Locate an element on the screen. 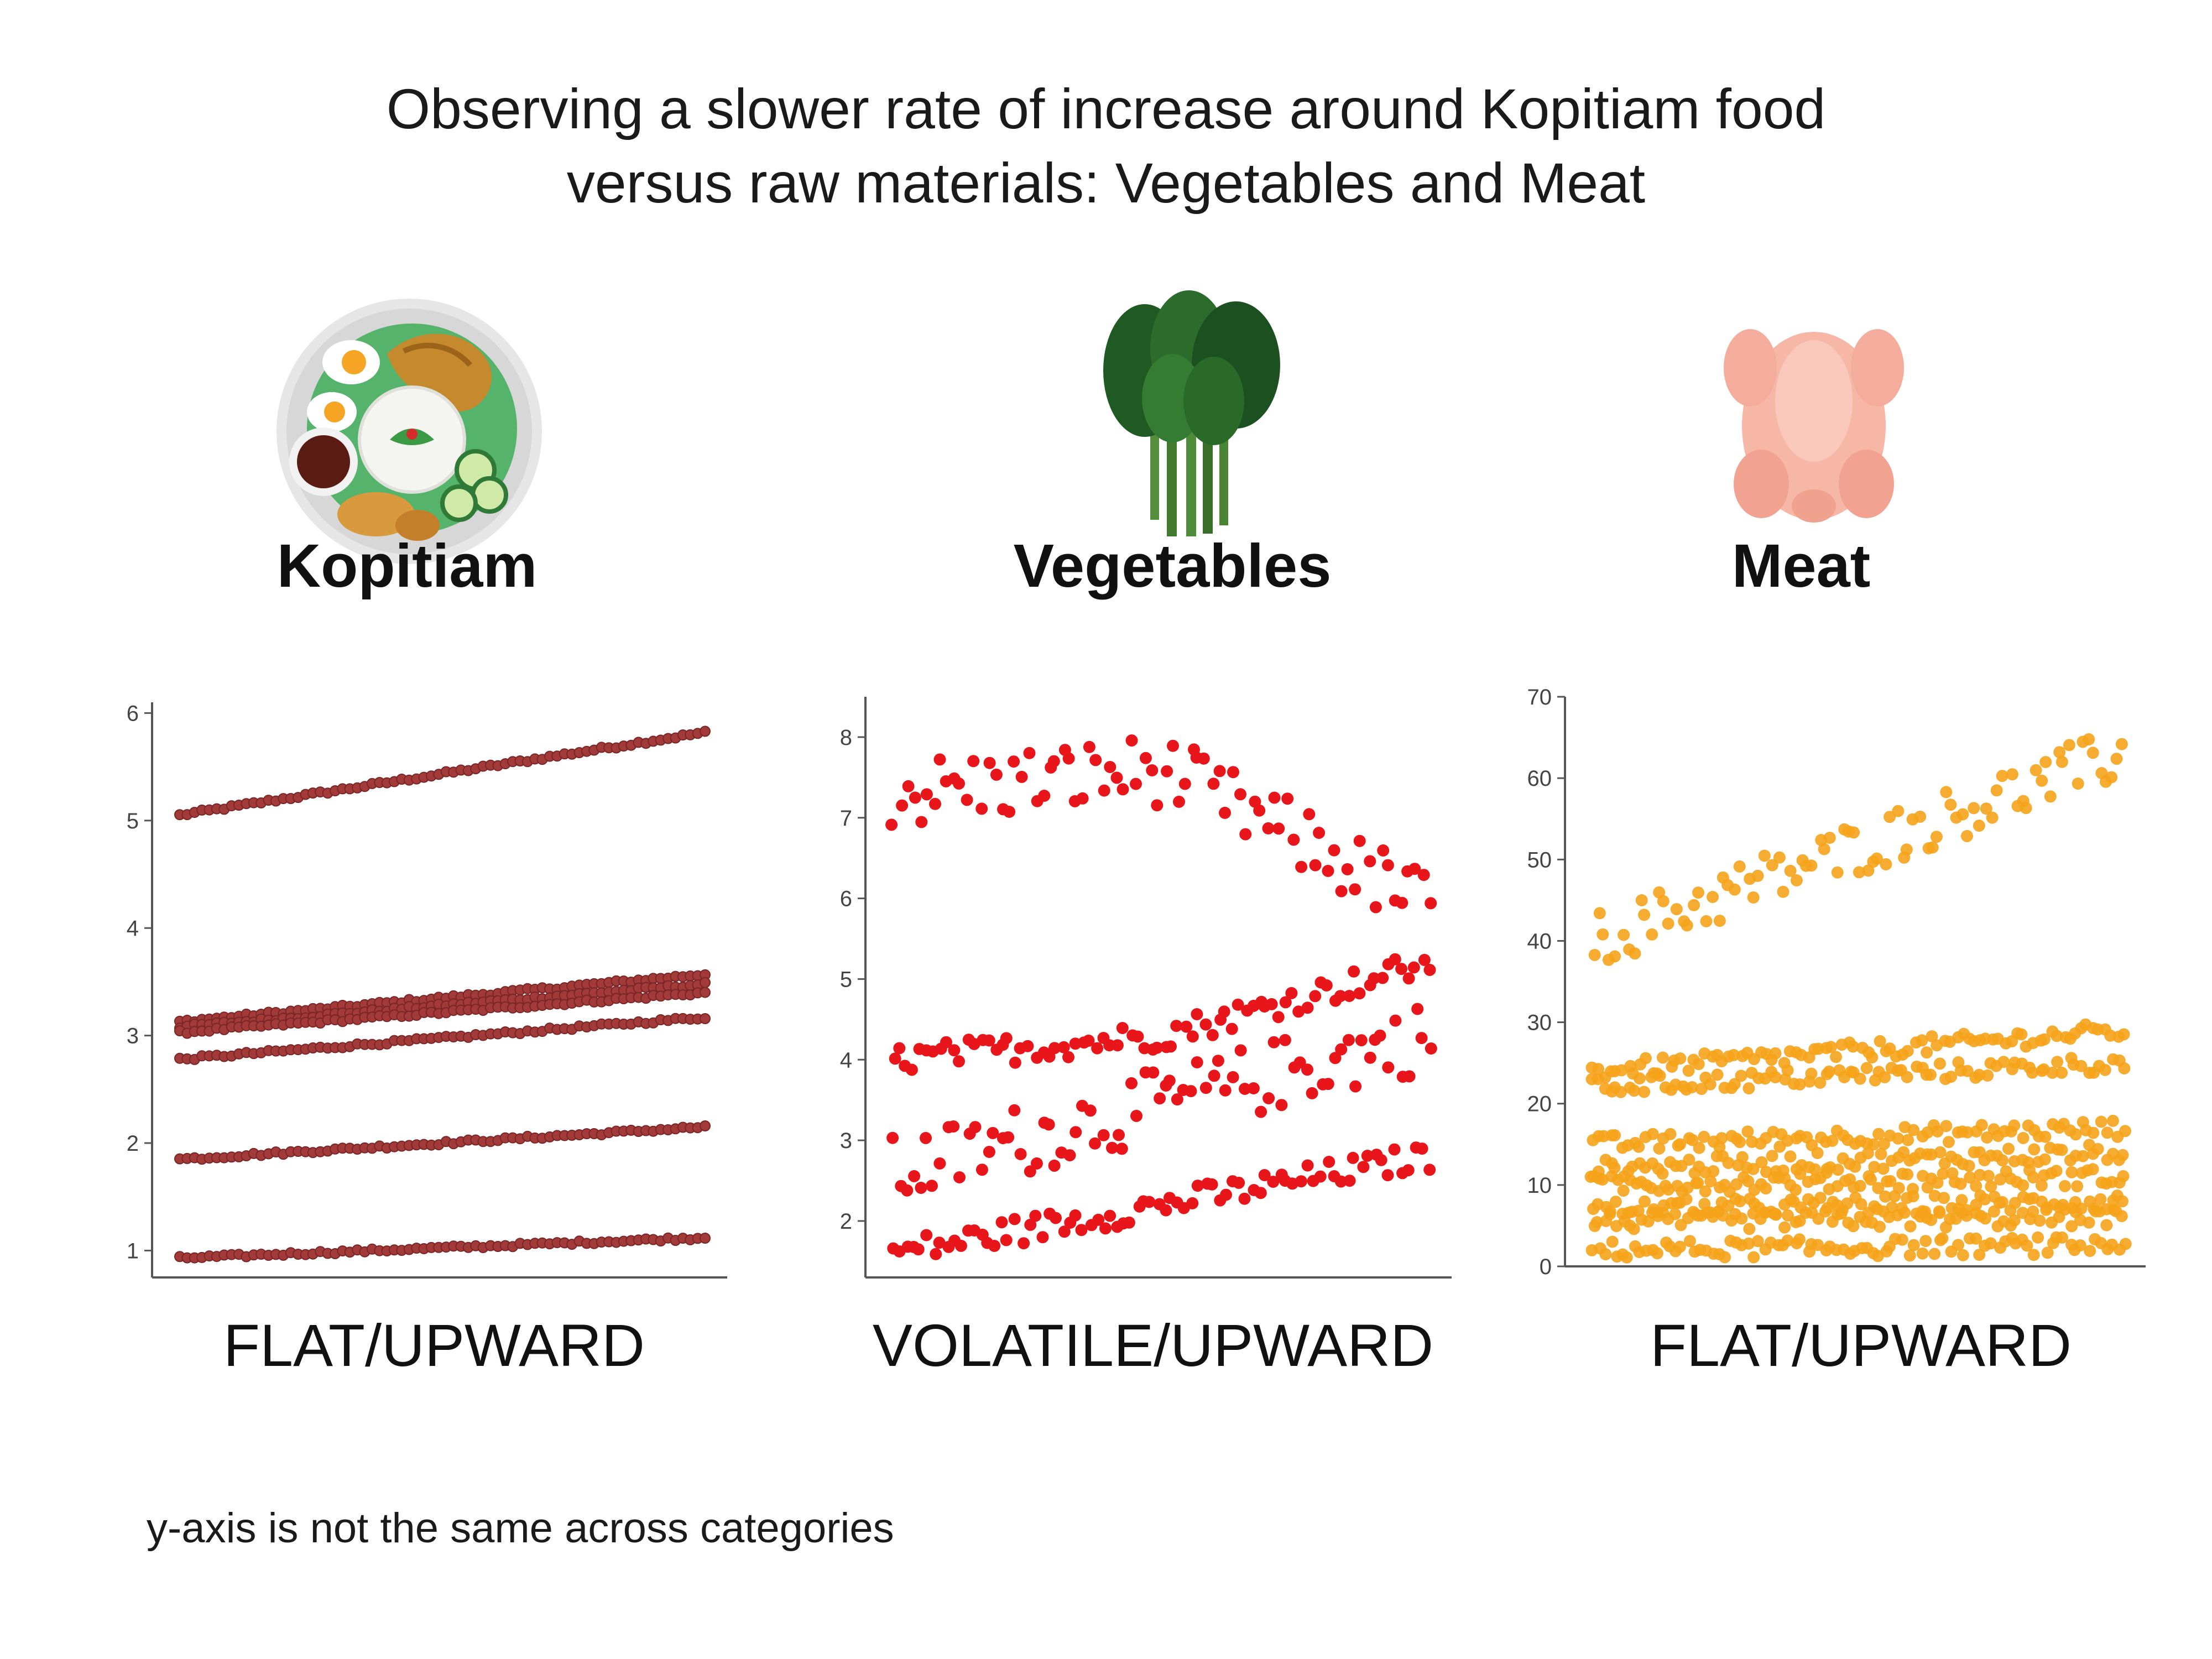  y-tick-label: 0 is located at coordinates (1546, 1267).